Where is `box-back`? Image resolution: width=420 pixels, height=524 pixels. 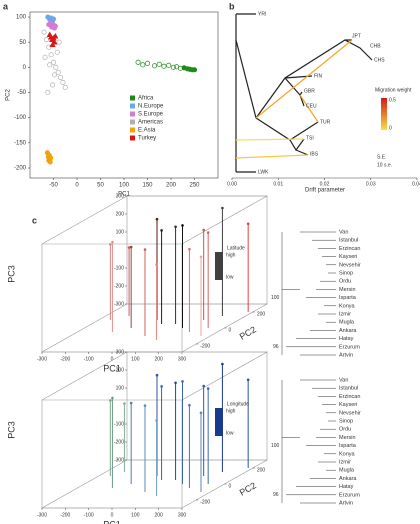
box-back is located at coordinates (197, 250).